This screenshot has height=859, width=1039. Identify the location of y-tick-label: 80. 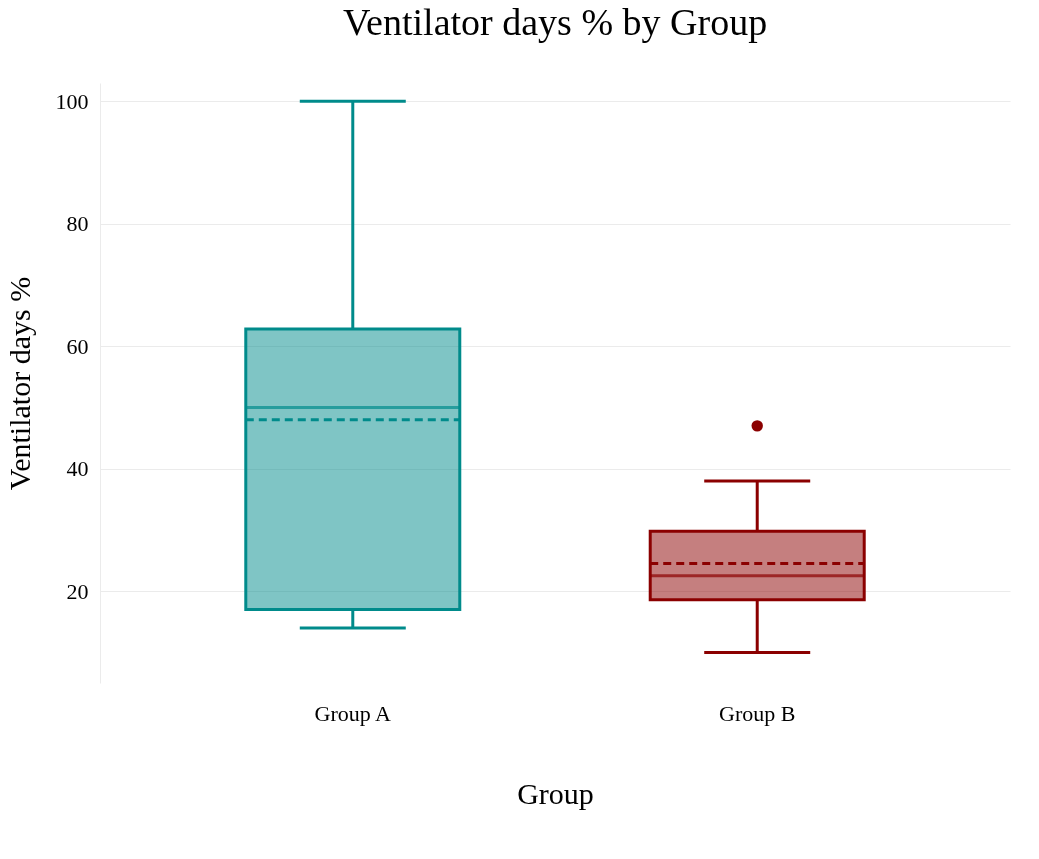
(77, 224).